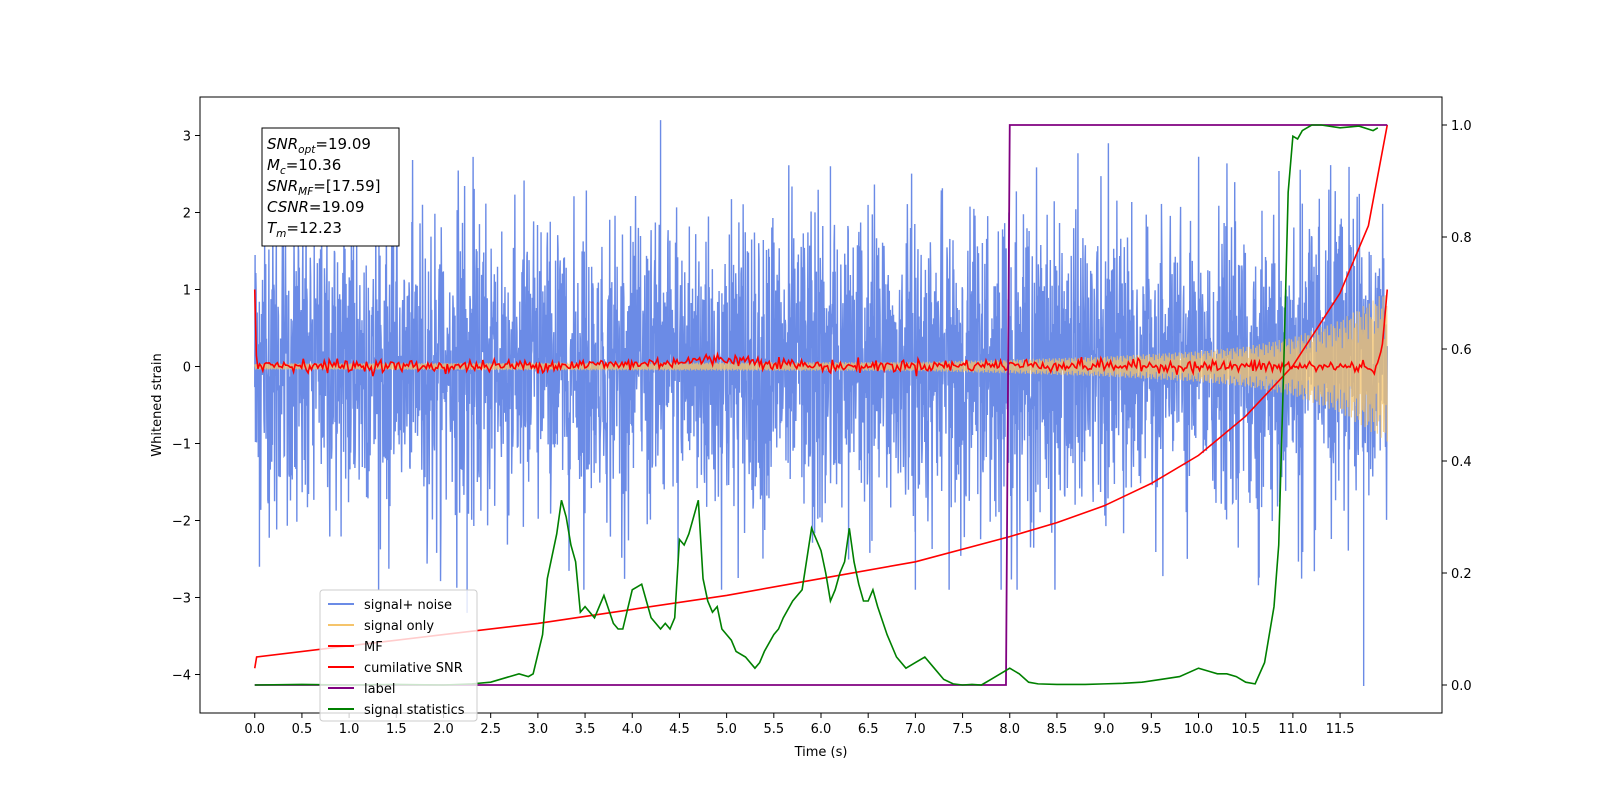 The width and height of the screenshot is (1600, 800). What do you see at coordinates (726, 729) in the screenshot?
I see `x-tick-label: 5.0` at bounding box center [726, 729].